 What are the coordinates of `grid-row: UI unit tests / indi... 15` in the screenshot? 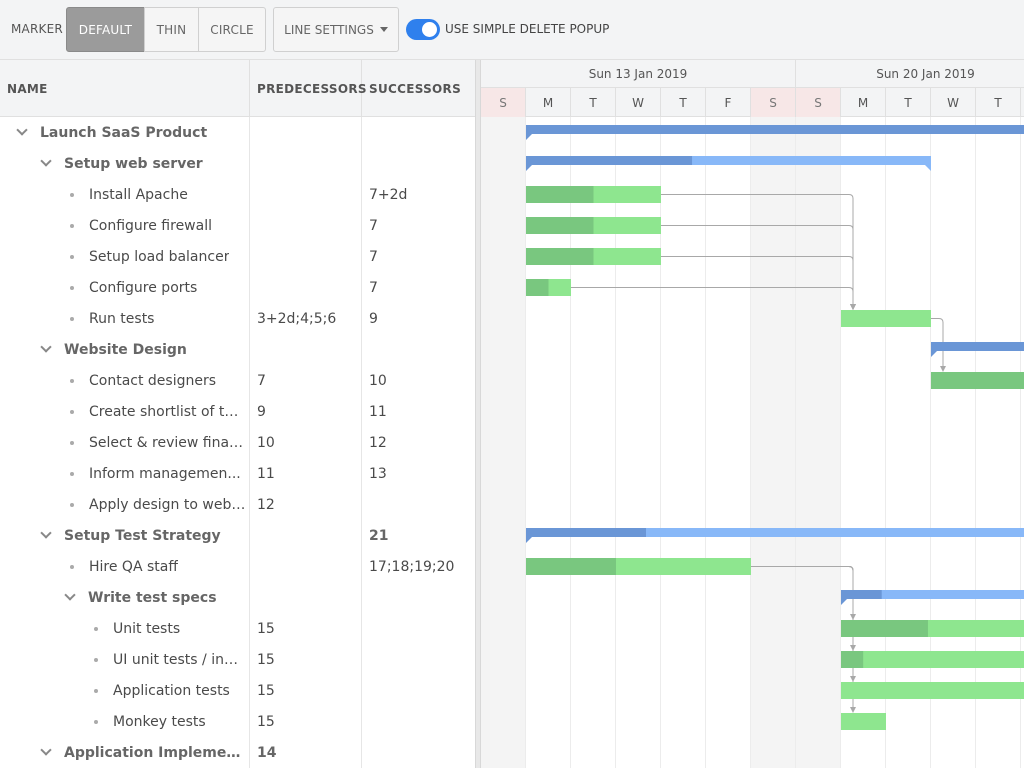 It's located at (237, 659).